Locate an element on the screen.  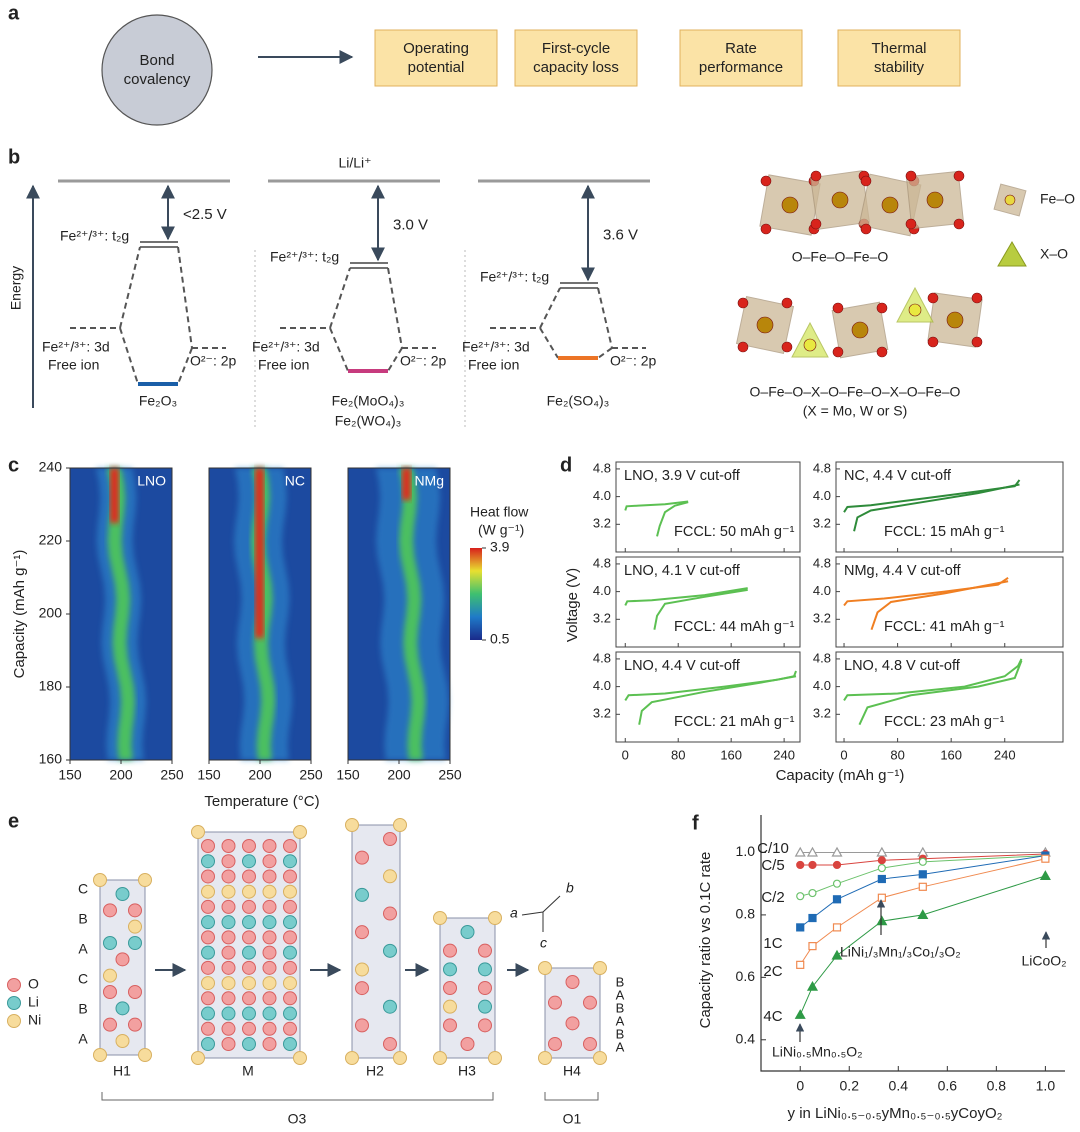
y-tick-label: 0.8 is located at coordinates (746, 914).